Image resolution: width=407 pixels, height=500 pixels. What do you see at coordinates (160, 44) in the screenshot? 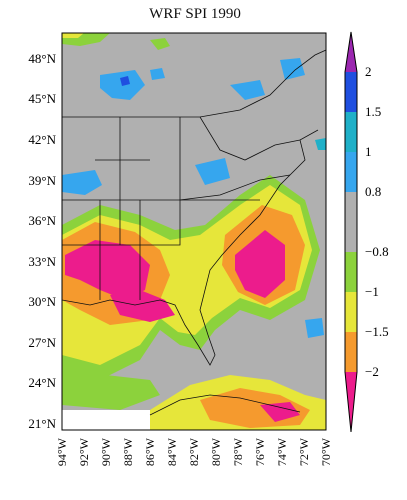
I see `dry-patch-green` at bounding box center [160, 44].